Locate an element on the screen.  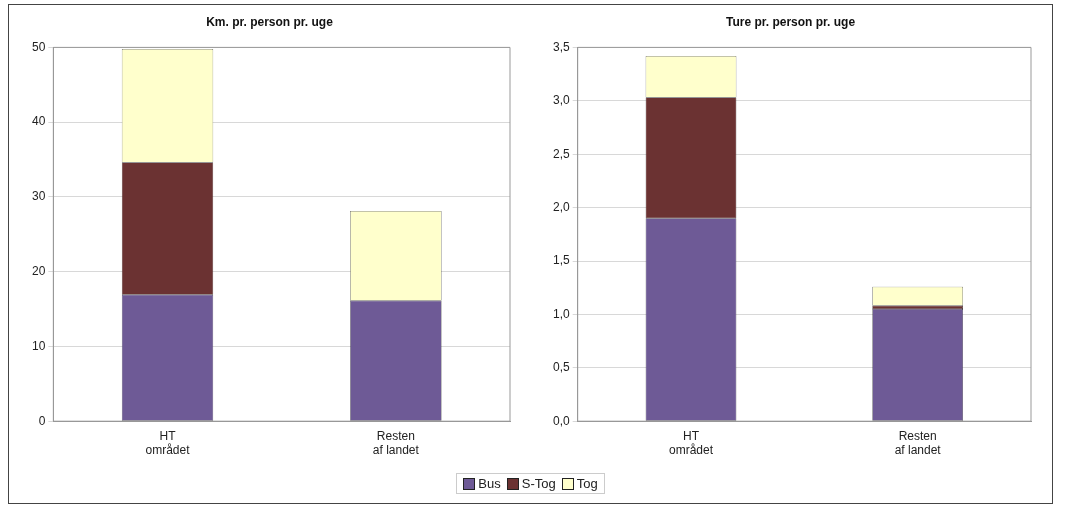
y-tick-label: 0 is located at coordinates (42, 420).